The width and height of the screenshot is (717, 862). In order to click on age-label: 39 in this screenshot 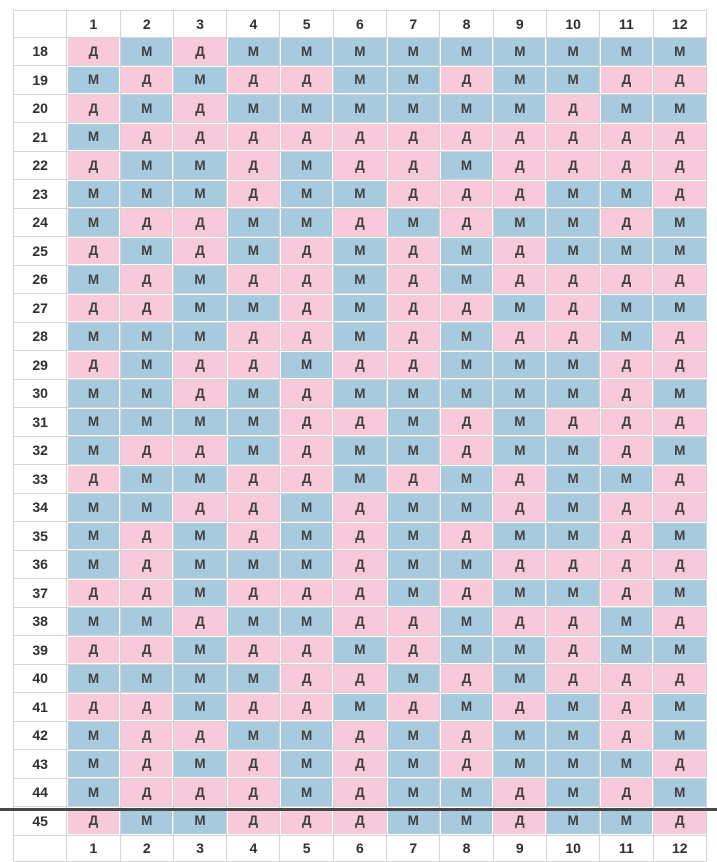, I will do `click(40, 650)`.